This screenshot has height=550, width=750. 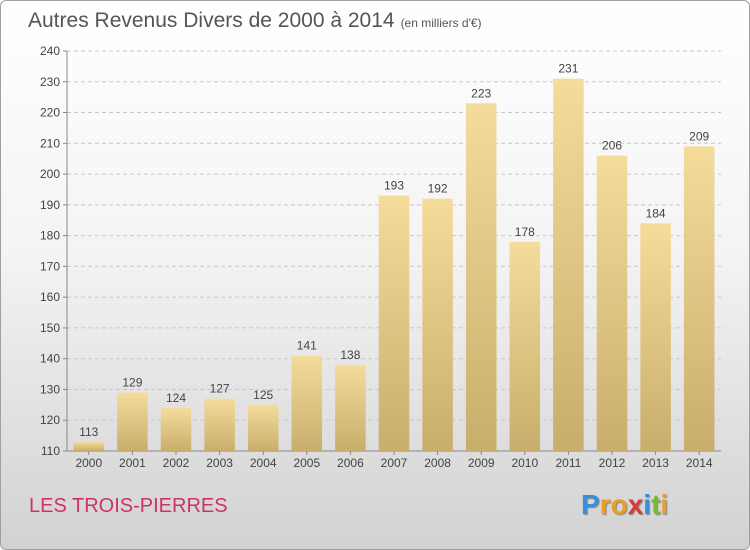 I want to click on x-tick-label: 2001, so click(x=132, y=463).